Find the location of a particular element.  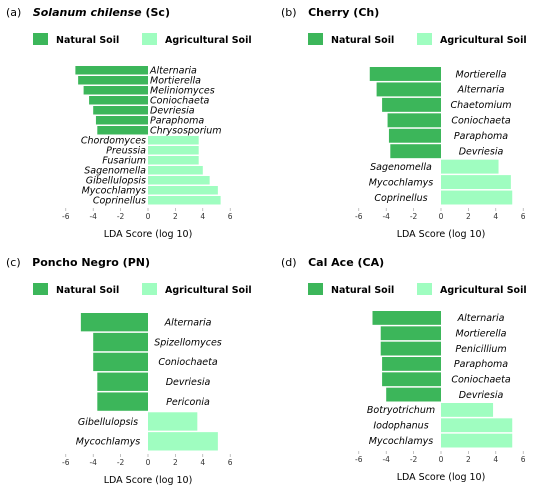

x-tick-label: 2 is located at coordinates (468, 216).